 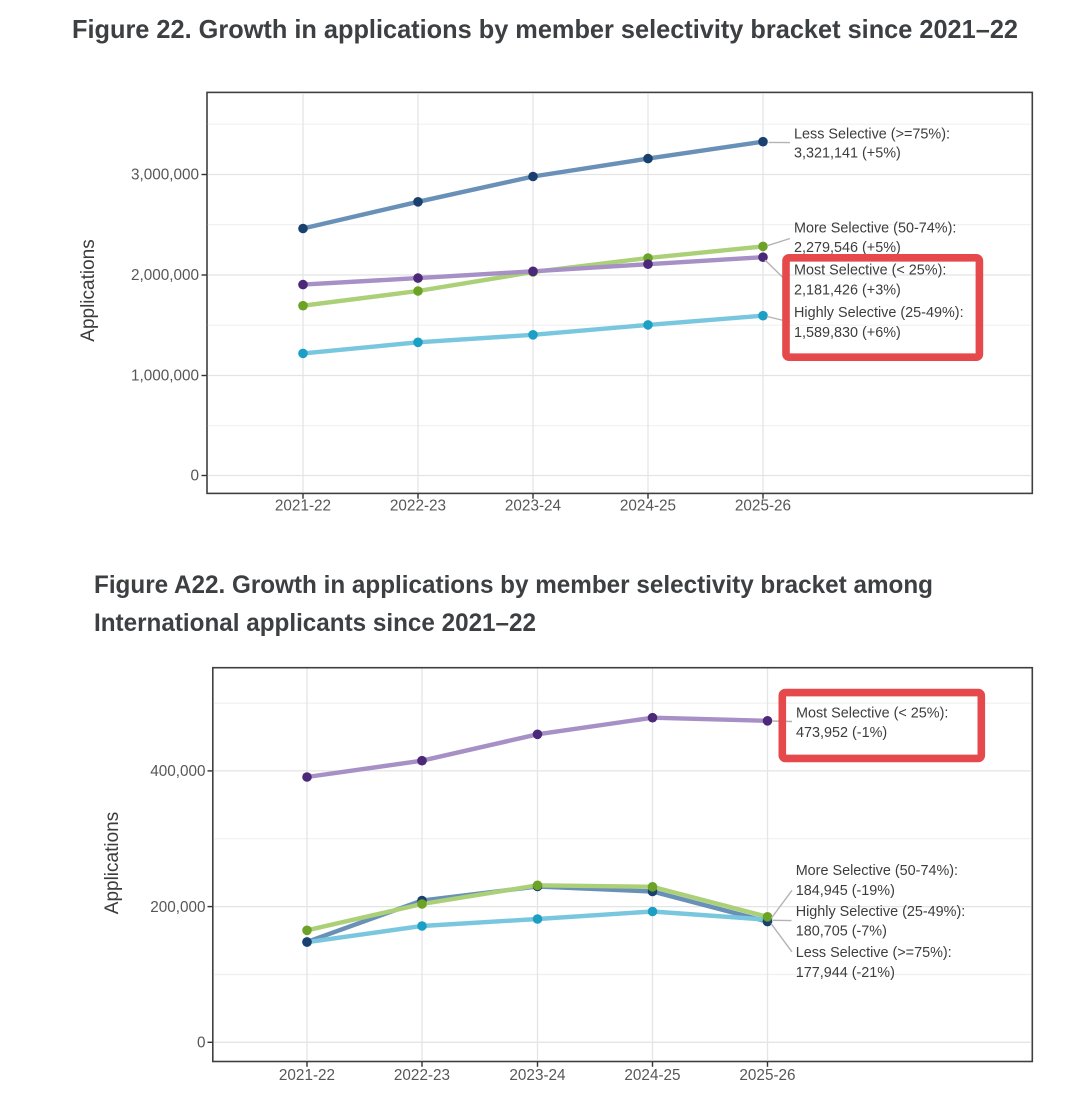 I want to click on svg-text: 1,589,830 (+6%), so click(x=847, y=333).